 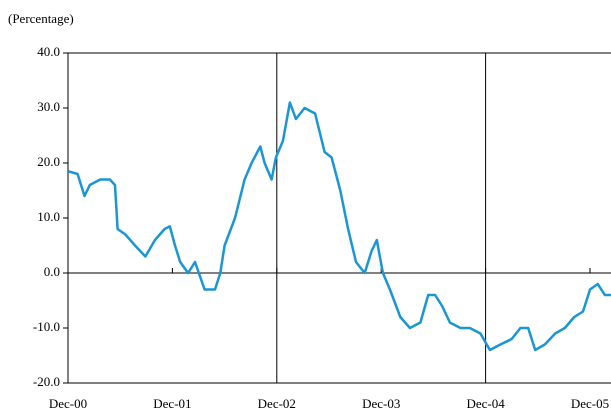 I want to click on y-tick-label: 40.0, so click(x=48, y=51).